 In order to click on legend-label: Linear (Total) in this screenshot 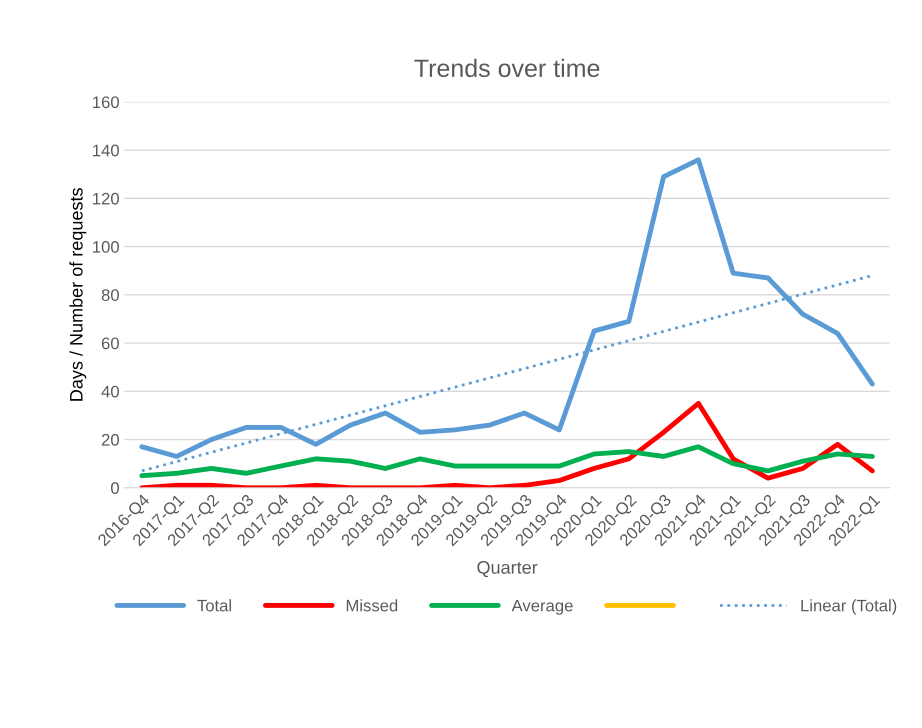, I will do `click(848, 607)`.